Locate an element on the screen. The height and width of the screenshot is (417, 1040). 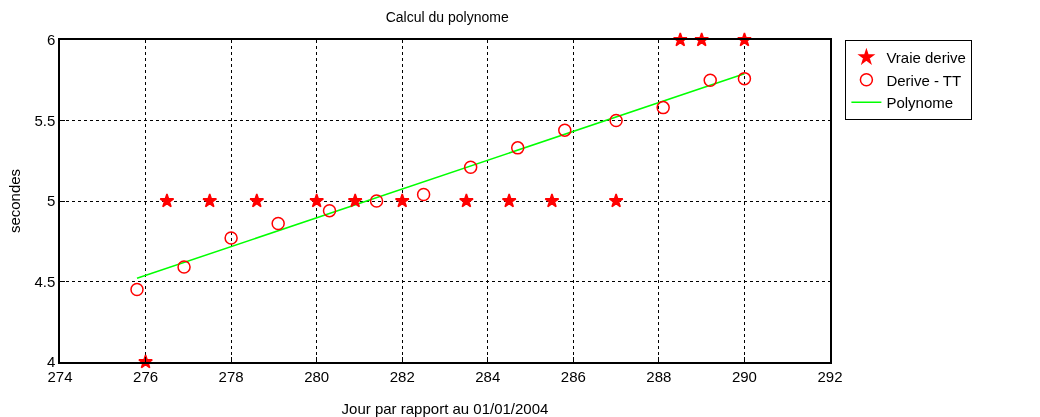
y-axis-title: secondes is located at coordinates (14, 201).